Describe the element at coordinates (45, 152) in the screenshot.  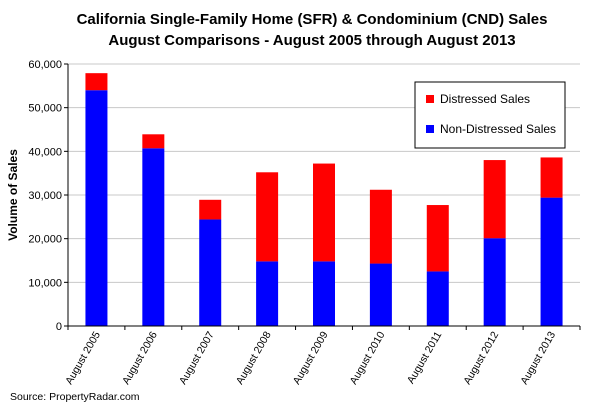
I see `y-tick-label: 40,000` at that location.